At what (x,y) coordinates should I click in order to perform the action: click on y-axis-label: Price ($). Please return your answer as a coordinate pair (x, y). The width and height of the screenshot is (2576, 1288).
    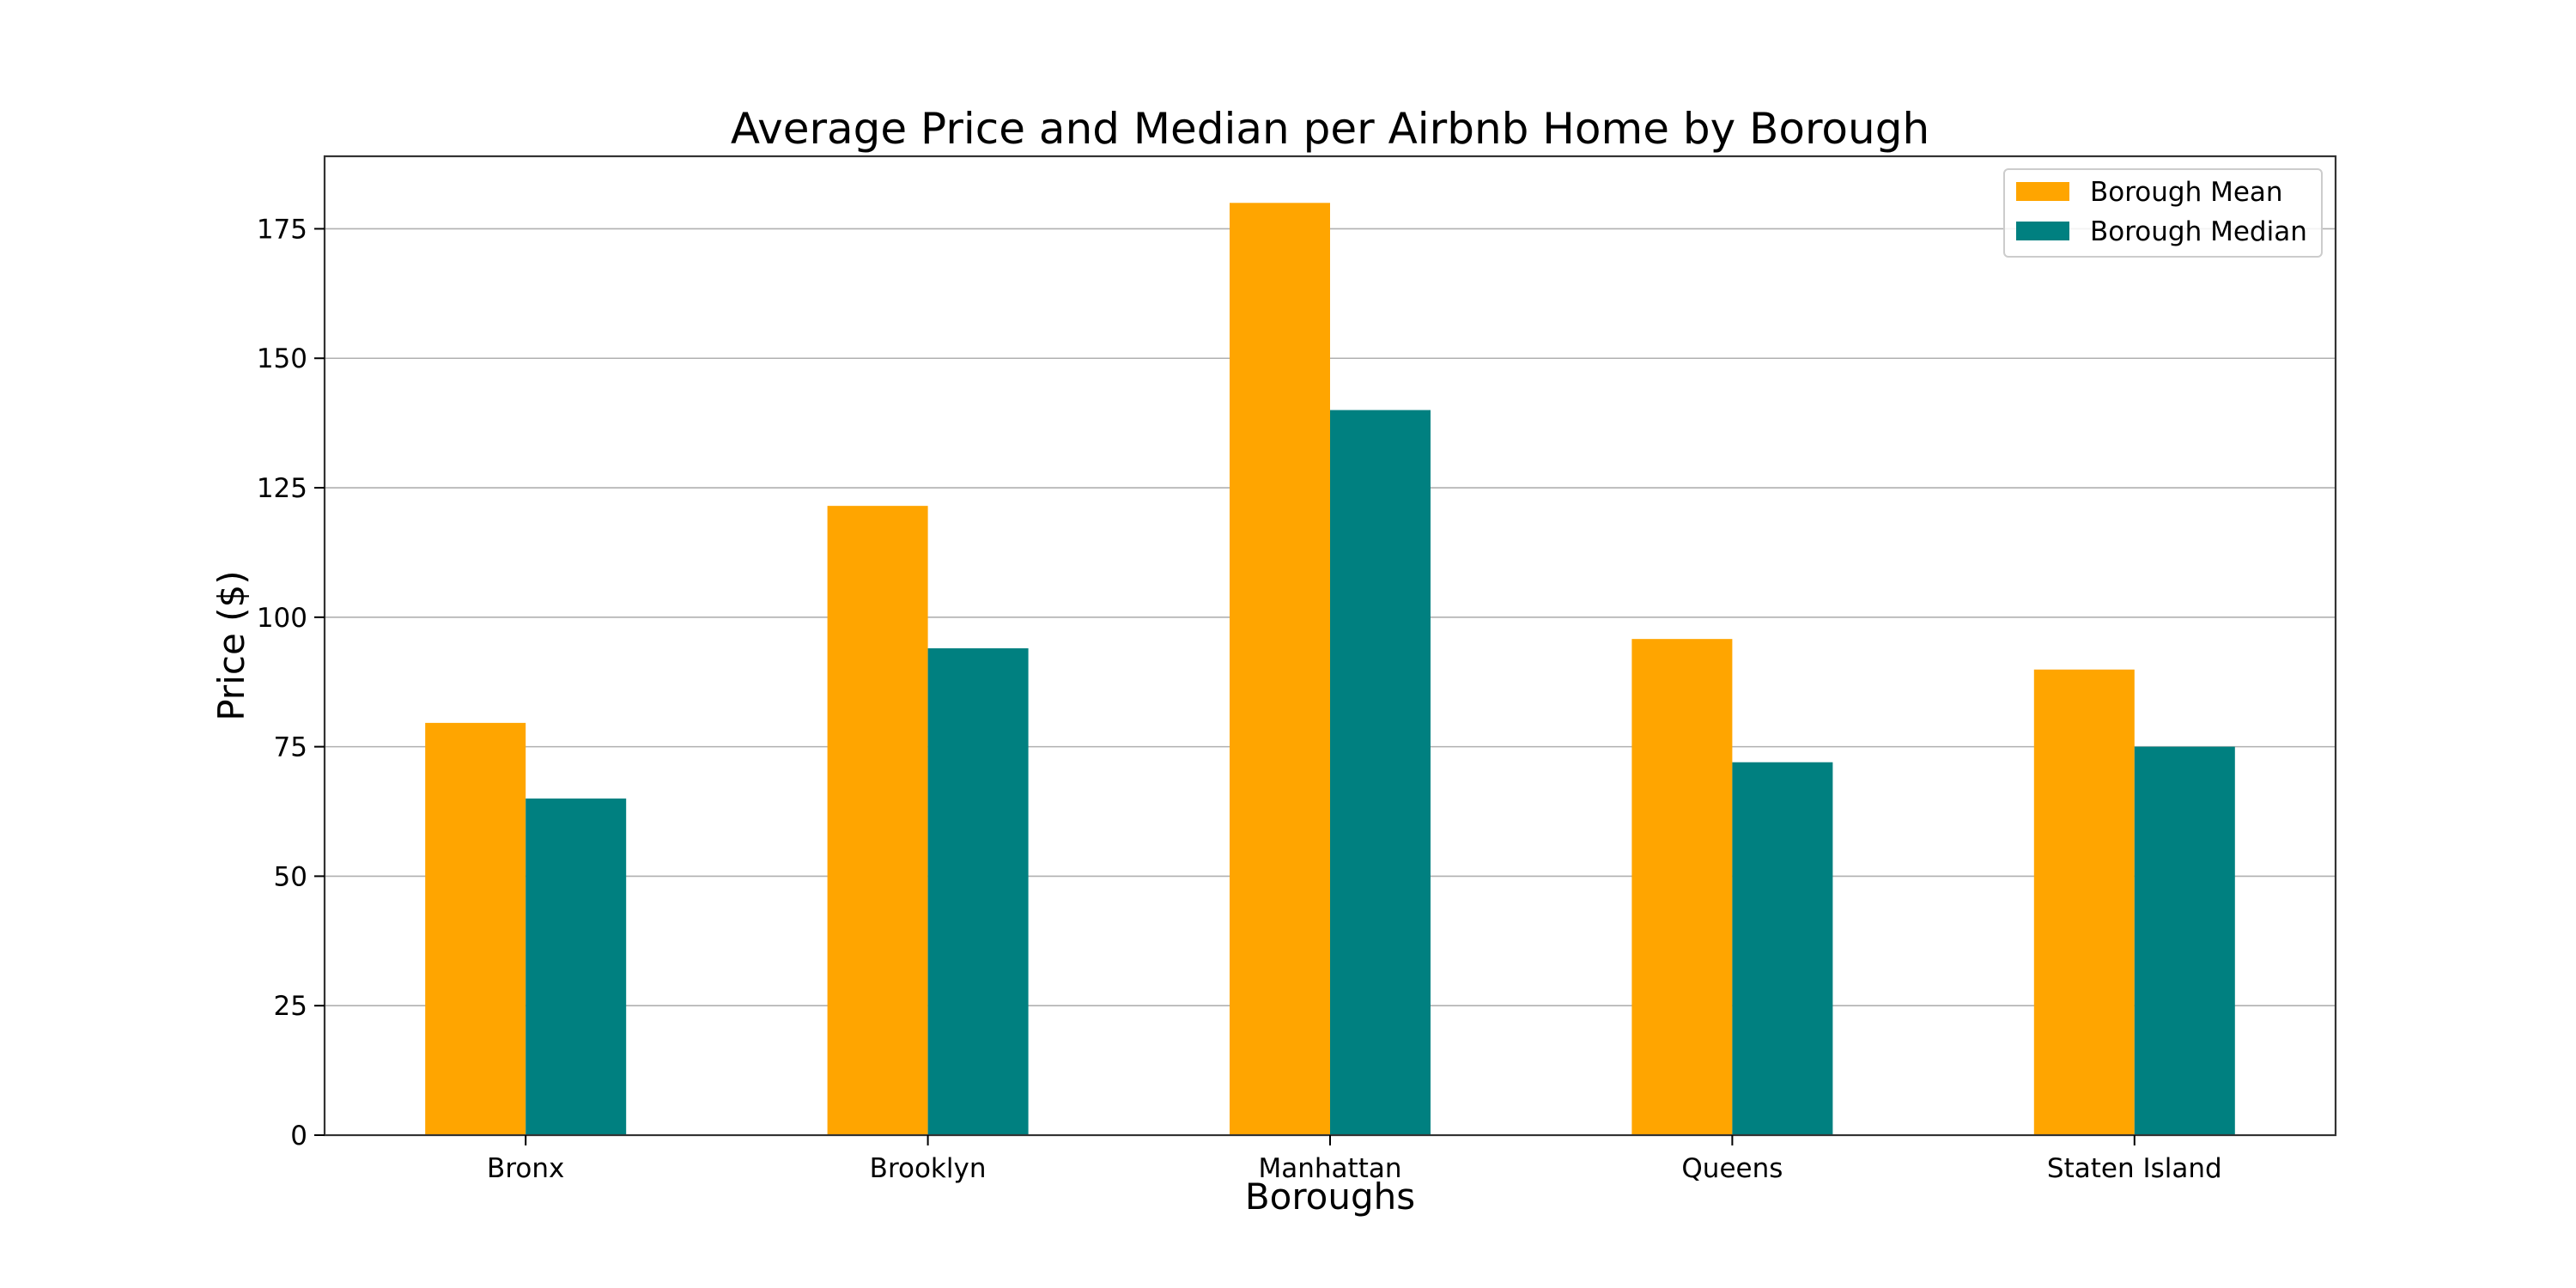
    Looking at the image, I should click on (231, 645).